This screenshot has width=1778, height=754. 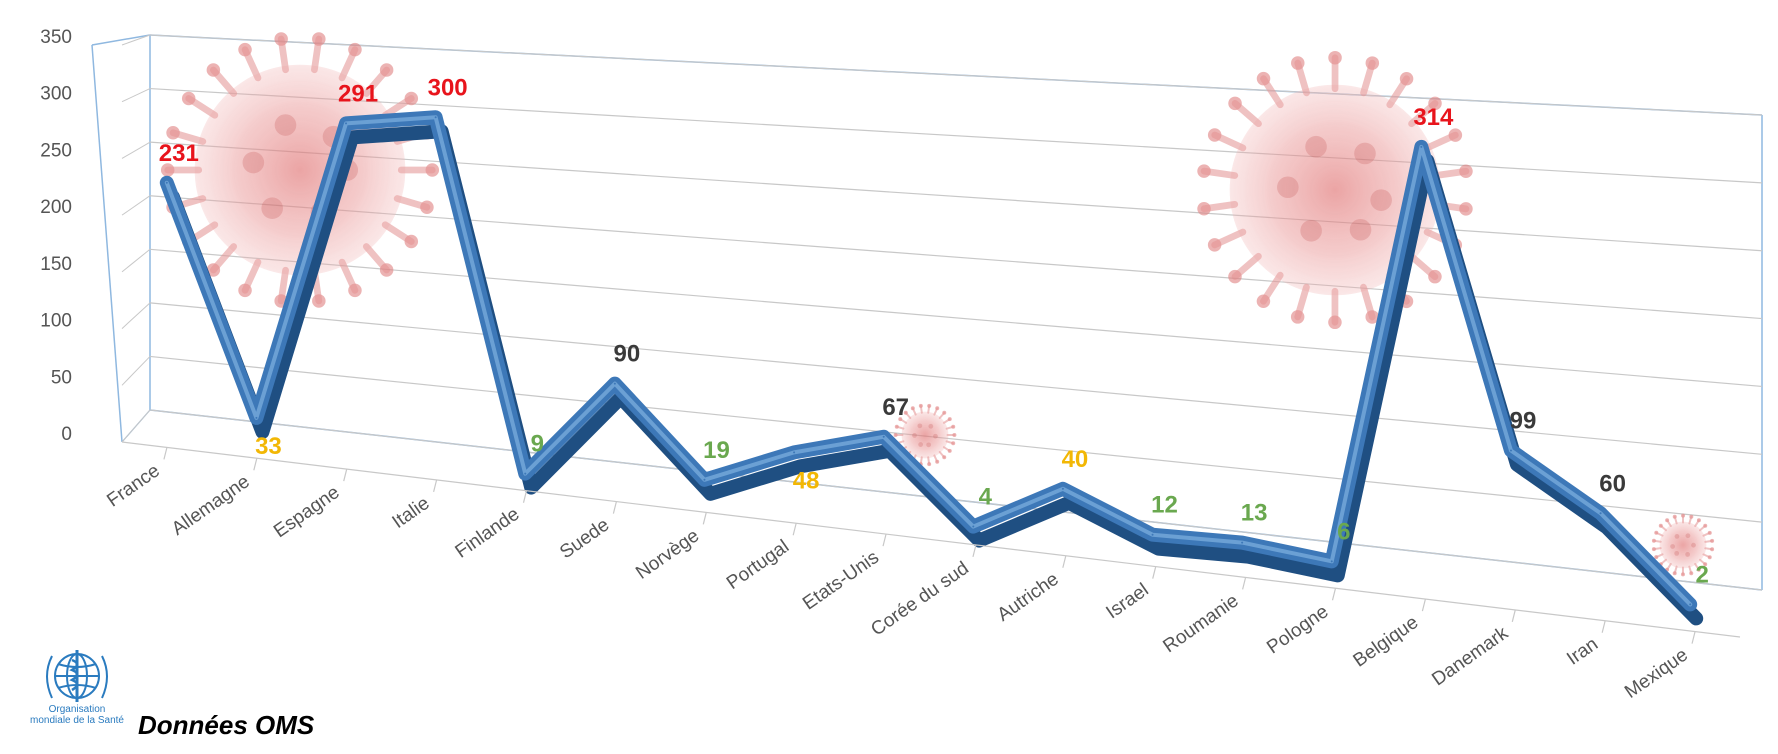 I want to click on y-tick-label: 200, so click(x=56, y=207).